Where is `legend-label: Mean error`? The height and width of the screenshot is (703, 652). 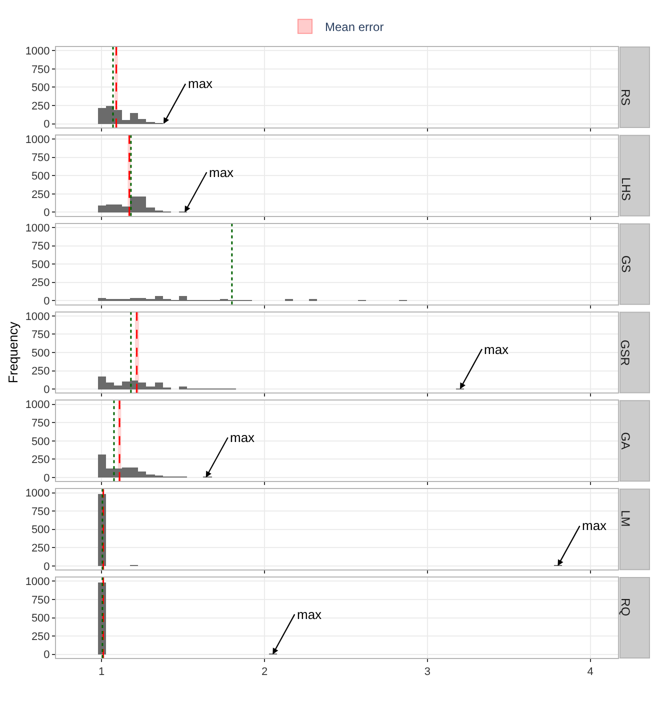
legend-label: Mean error is located at coordinates (354, 27).